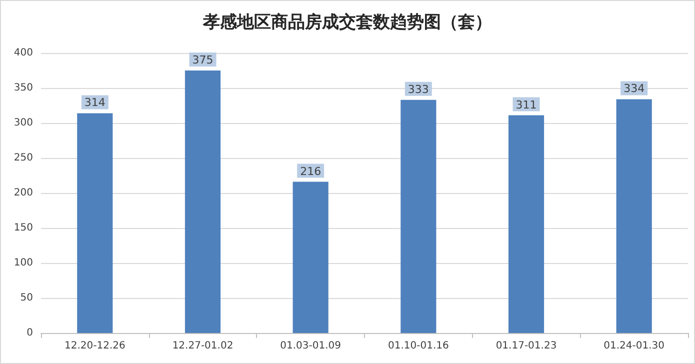 This screenshot has width=695, height=364. What do you see at coordinates (311, 346) in the screenshot?
I see `x-tick-label: 01.03-01.09` at bounding box center [311, 346].